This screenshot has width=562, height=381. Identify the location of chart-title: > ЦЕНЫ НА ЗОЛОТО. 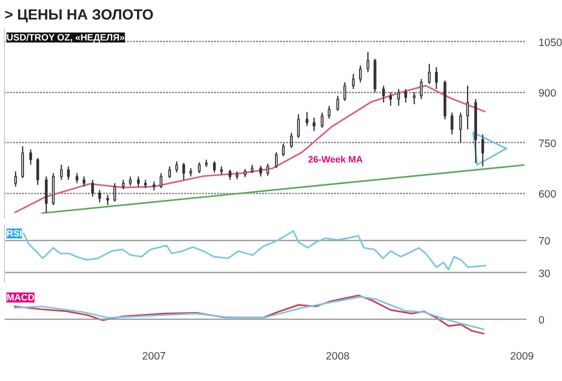
(79, 16).